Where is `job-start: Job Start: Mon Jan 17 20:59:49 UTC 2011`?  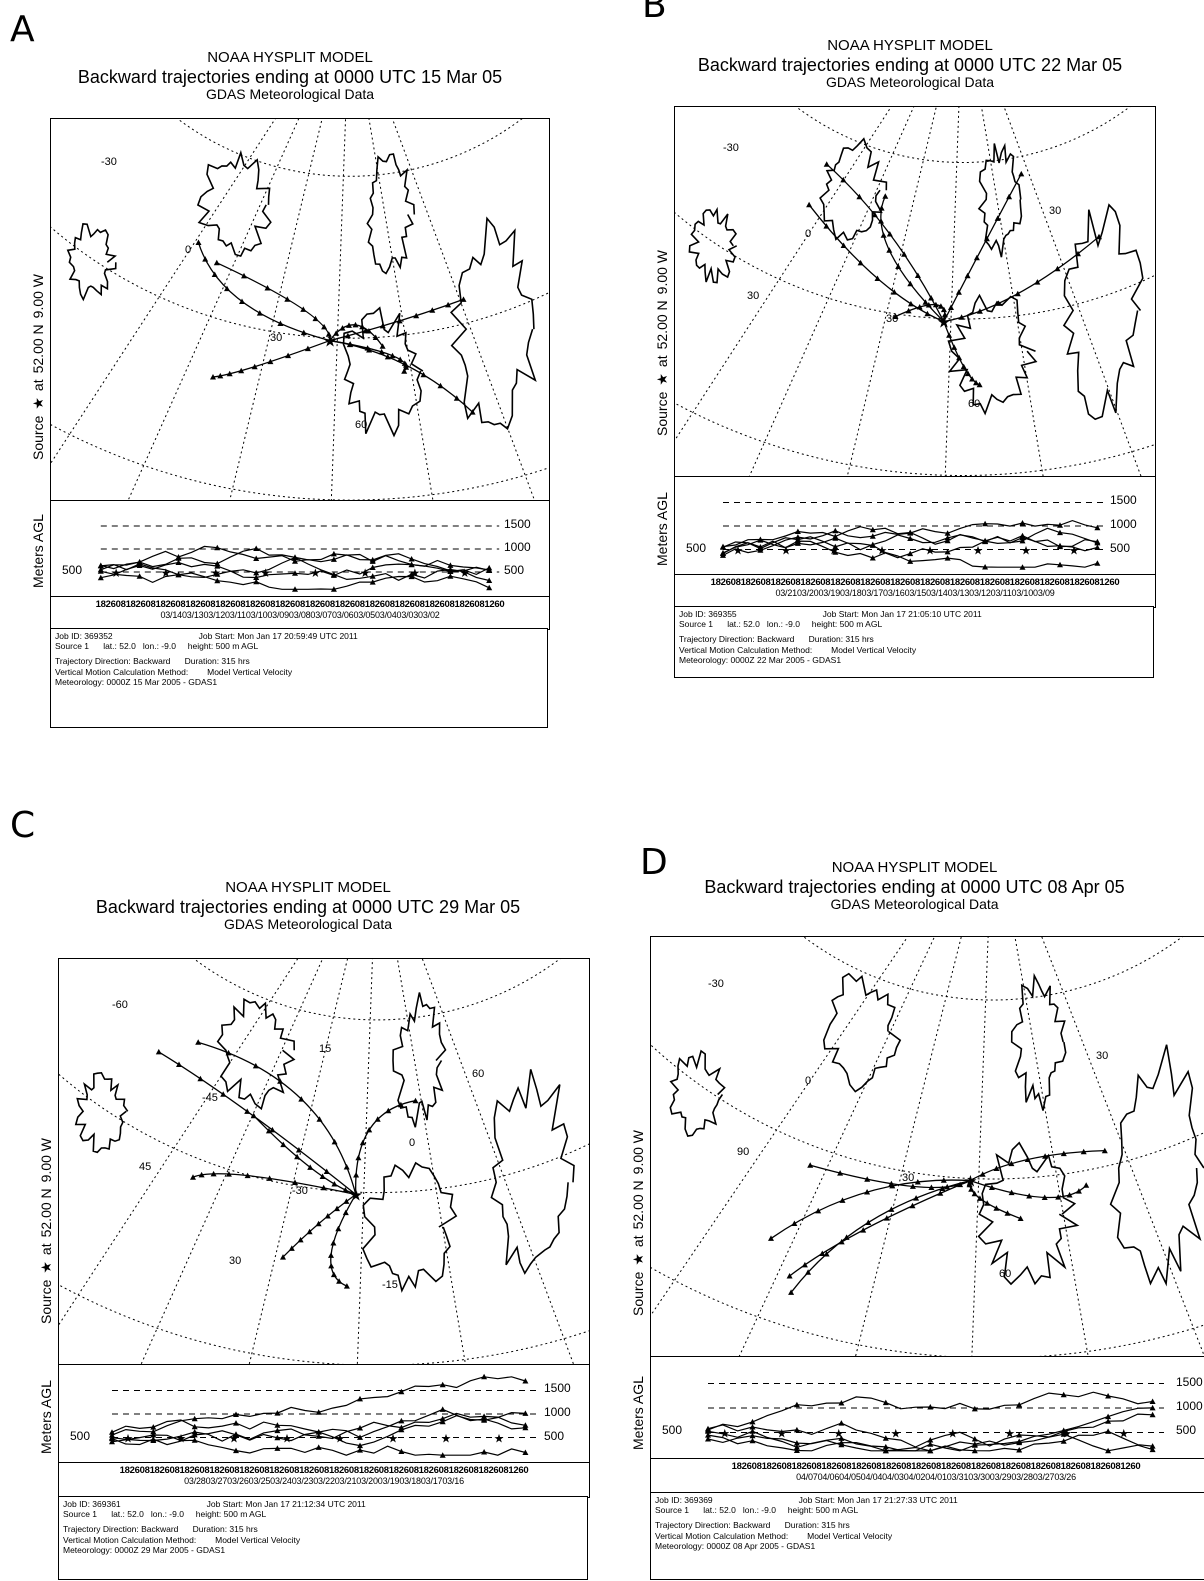 job-start: Job Start: Mon Jan 17 20:59:49 UTC 2011 is located at coordinates (278, 636).